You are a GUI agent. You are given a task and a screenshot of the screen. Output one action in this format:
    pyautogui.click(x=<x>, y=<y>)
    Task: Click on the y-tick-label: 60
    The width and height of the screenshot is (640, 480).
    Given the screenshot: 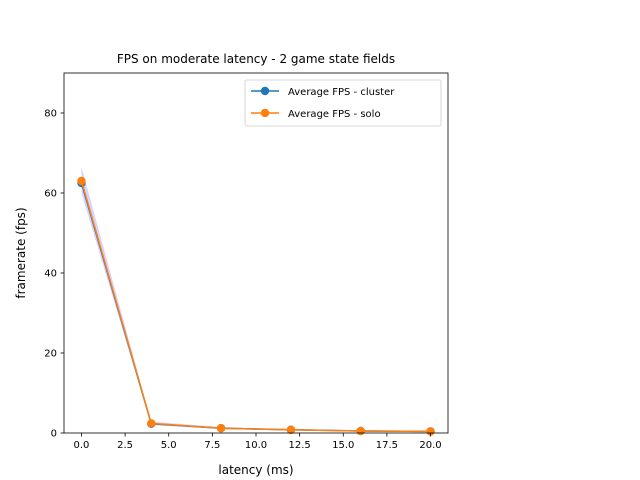 What is the action you would take?
    pyautogui.click(x=50, y=194)
    